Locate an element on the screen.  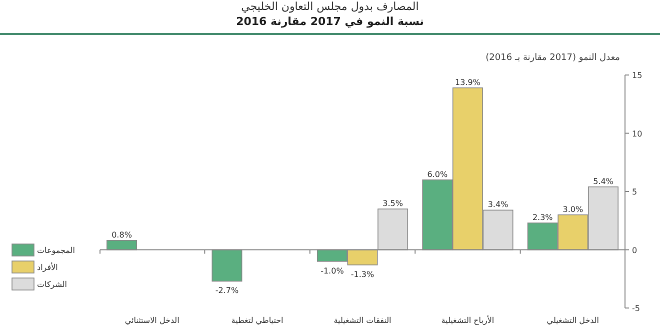
x-tick-label: الدخل الاستثنائي is located at coordinates (152, 320).